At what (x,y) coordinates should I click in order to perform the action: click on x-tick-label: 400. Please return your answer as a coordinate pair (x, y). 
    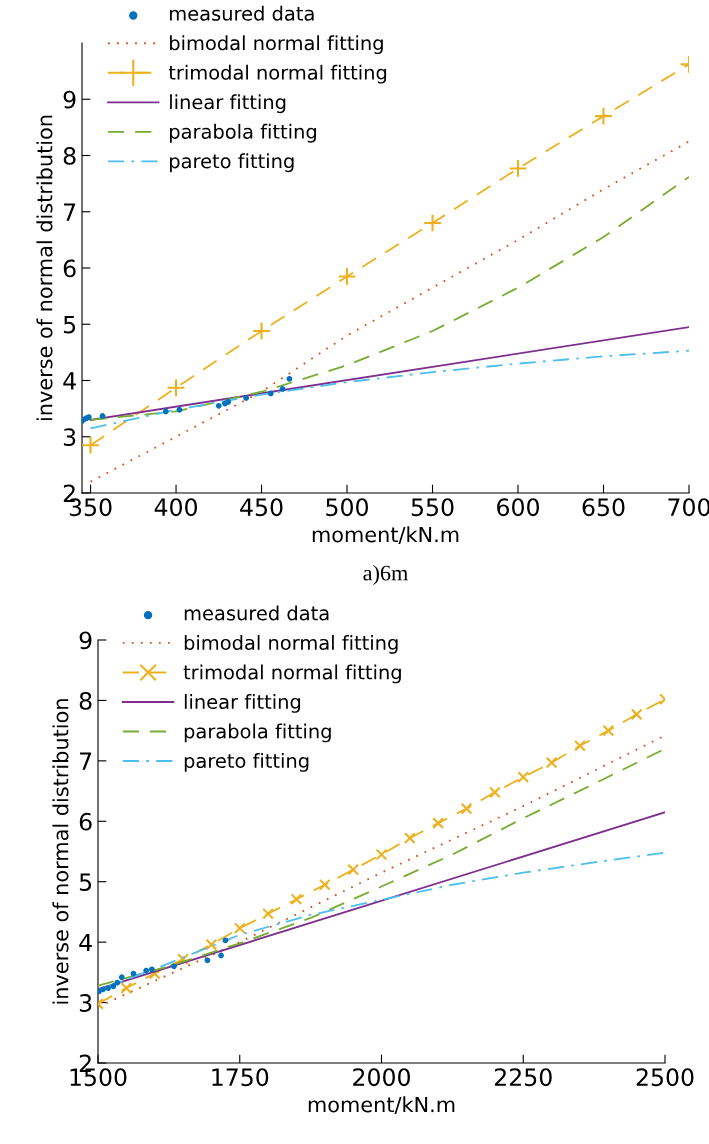
    Looking at the image, I should click on (176, 507).